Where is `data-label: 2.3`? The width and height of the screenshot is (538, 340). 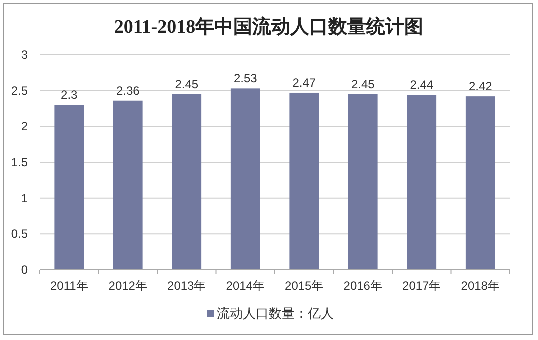 data-label: 2.3 is located at coordinates (69, 95).